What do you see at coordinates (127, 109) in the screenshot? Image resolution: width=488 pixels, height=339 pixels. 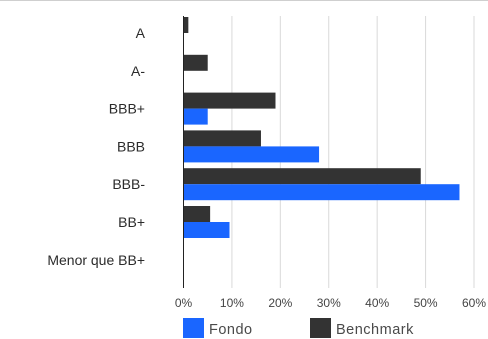 I see `category-label-bbb-plus: BBB+` at bounding box center [127, 109].